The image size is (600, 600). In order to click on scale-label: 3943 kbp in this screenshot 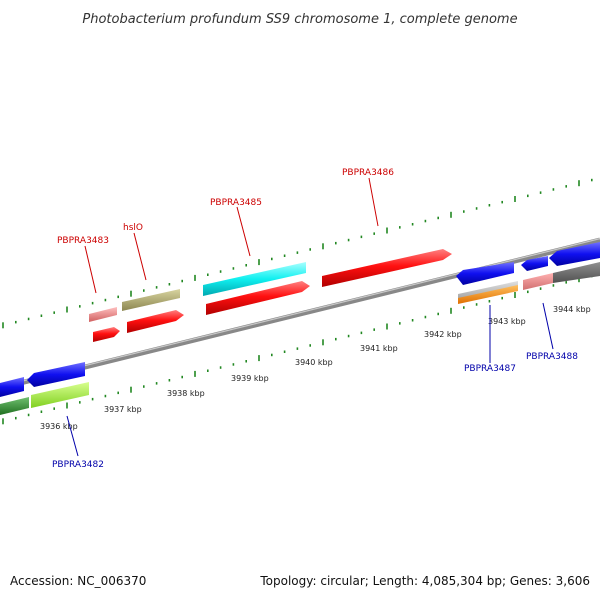, I will do `click(507, 321)`.